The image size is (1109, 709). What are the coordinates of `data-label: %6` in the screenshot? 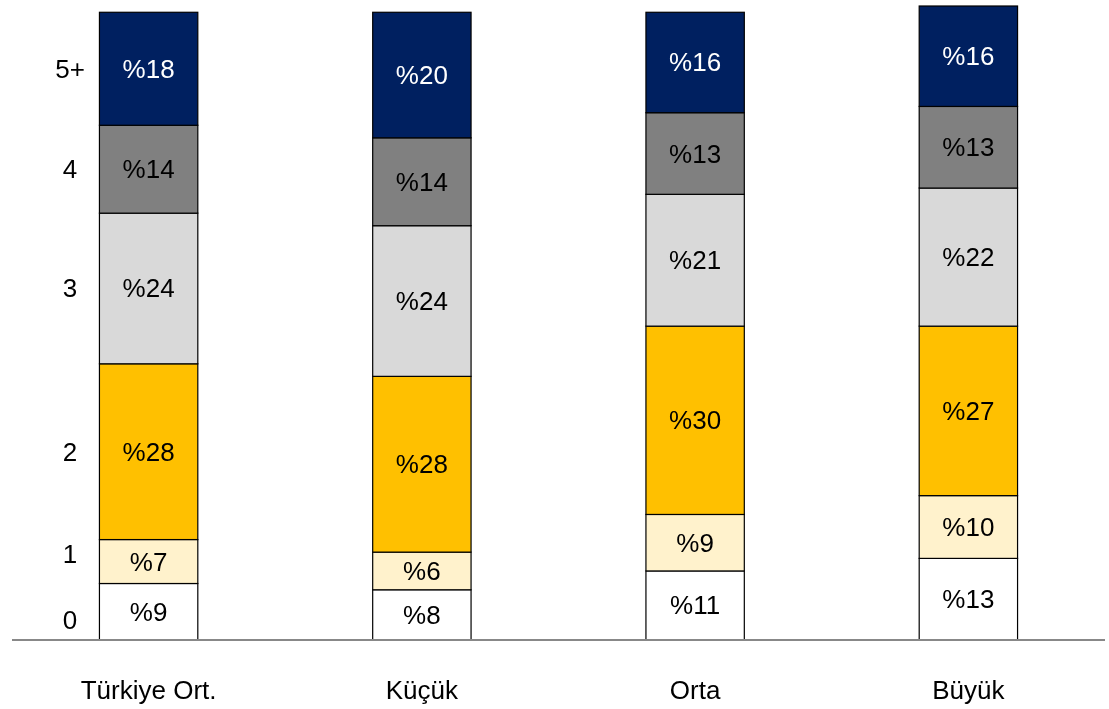 It's located at (422, 570).